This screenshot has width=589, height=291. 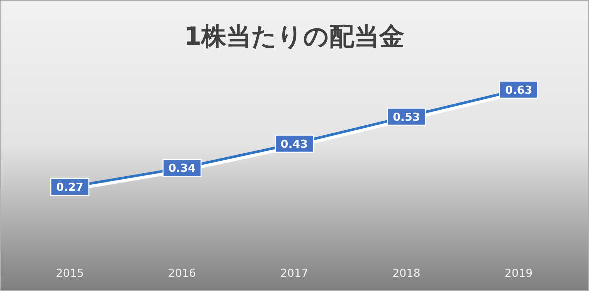 I want to click on title: 1株当たりの配当金, so click(x=294, y=36).